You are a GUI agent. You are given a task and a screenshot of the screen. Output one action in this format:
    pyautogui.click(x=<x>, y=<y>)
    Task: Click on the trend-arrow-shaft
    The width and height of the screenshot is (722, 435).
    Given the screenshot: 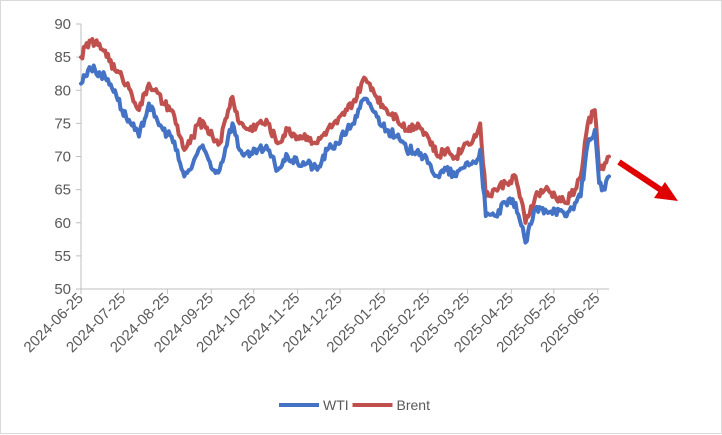 What is the action you would take?
    pyautogui.click(x=640, y=176)
    